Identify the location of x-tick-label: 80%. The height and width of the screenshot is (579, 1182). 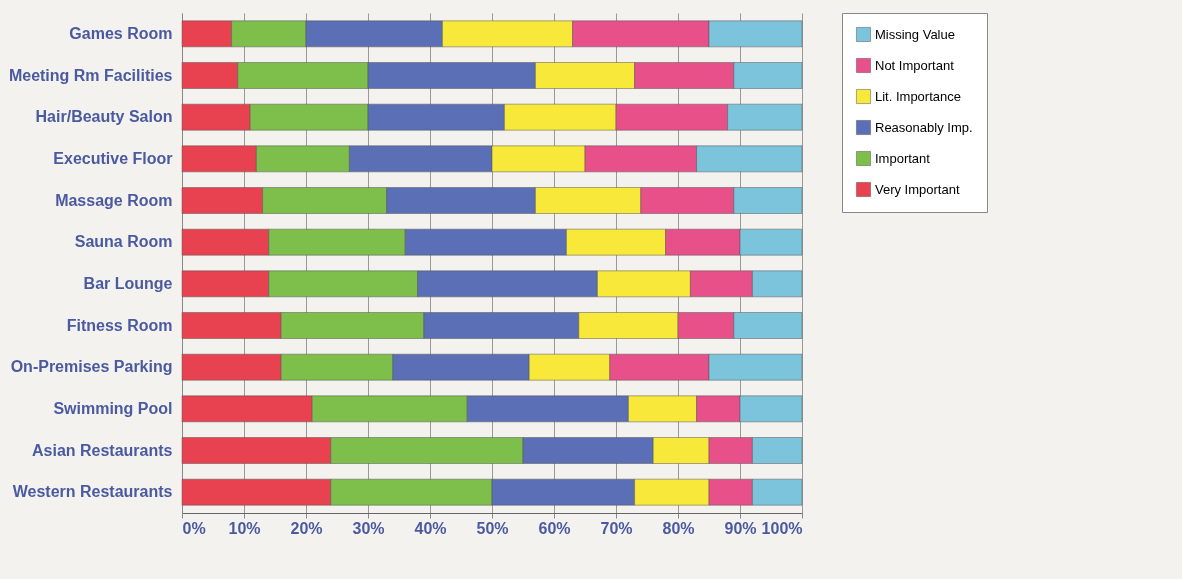
(678, 528).